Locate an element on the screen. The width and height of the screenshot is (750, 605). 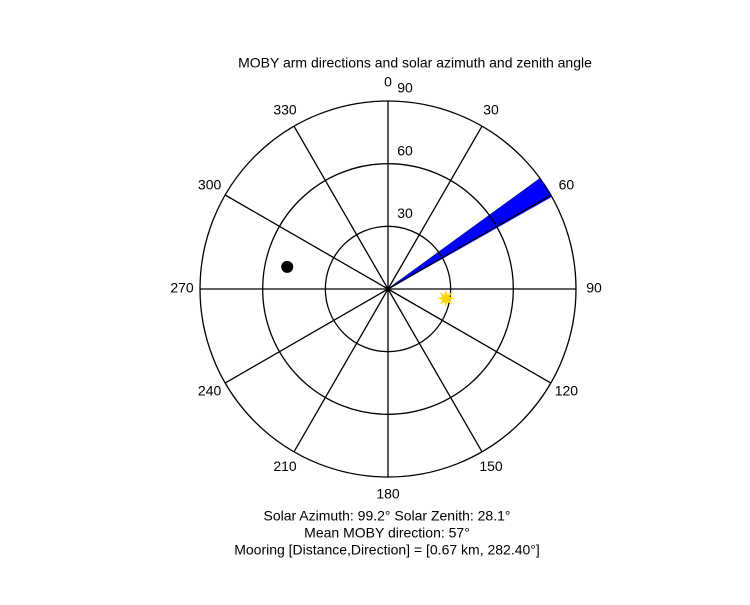
theta-tick-label: 270 is located at coordinates (182, 288).